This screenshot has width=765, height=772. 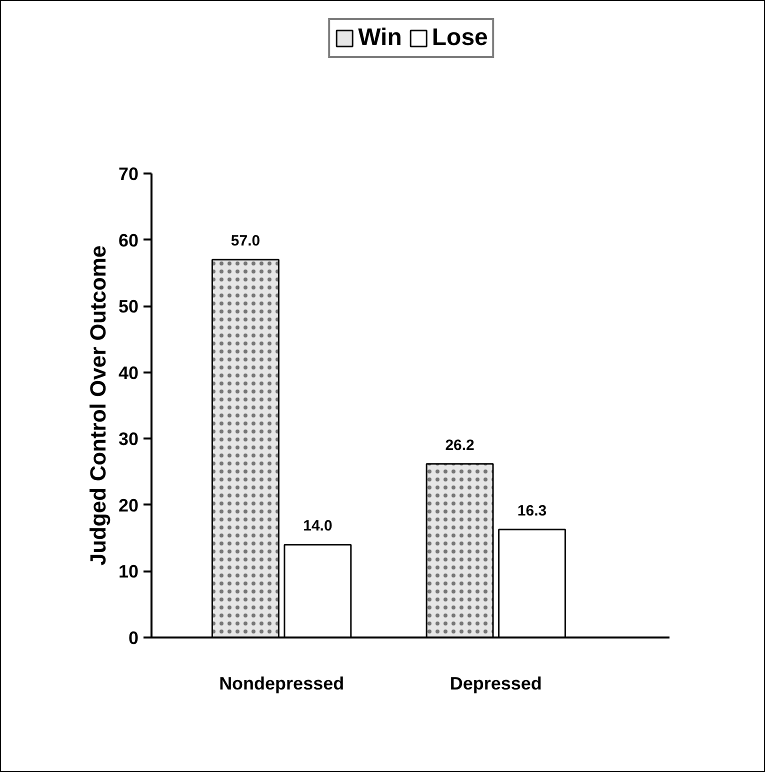 What do you see at coordinates (128, 372) in the screenshot?
I see `y-tick-label: 40` at bounding box center [128, 372].